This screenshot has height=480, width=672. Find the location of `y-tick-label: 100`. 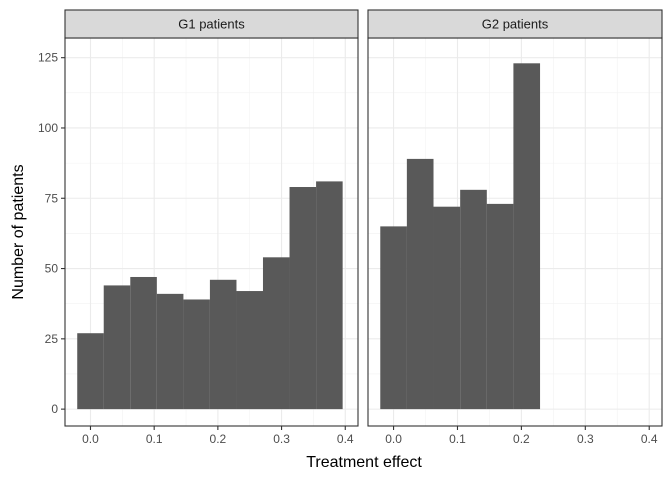

y-tick-label: 100 is located at coordinates (48, 128).